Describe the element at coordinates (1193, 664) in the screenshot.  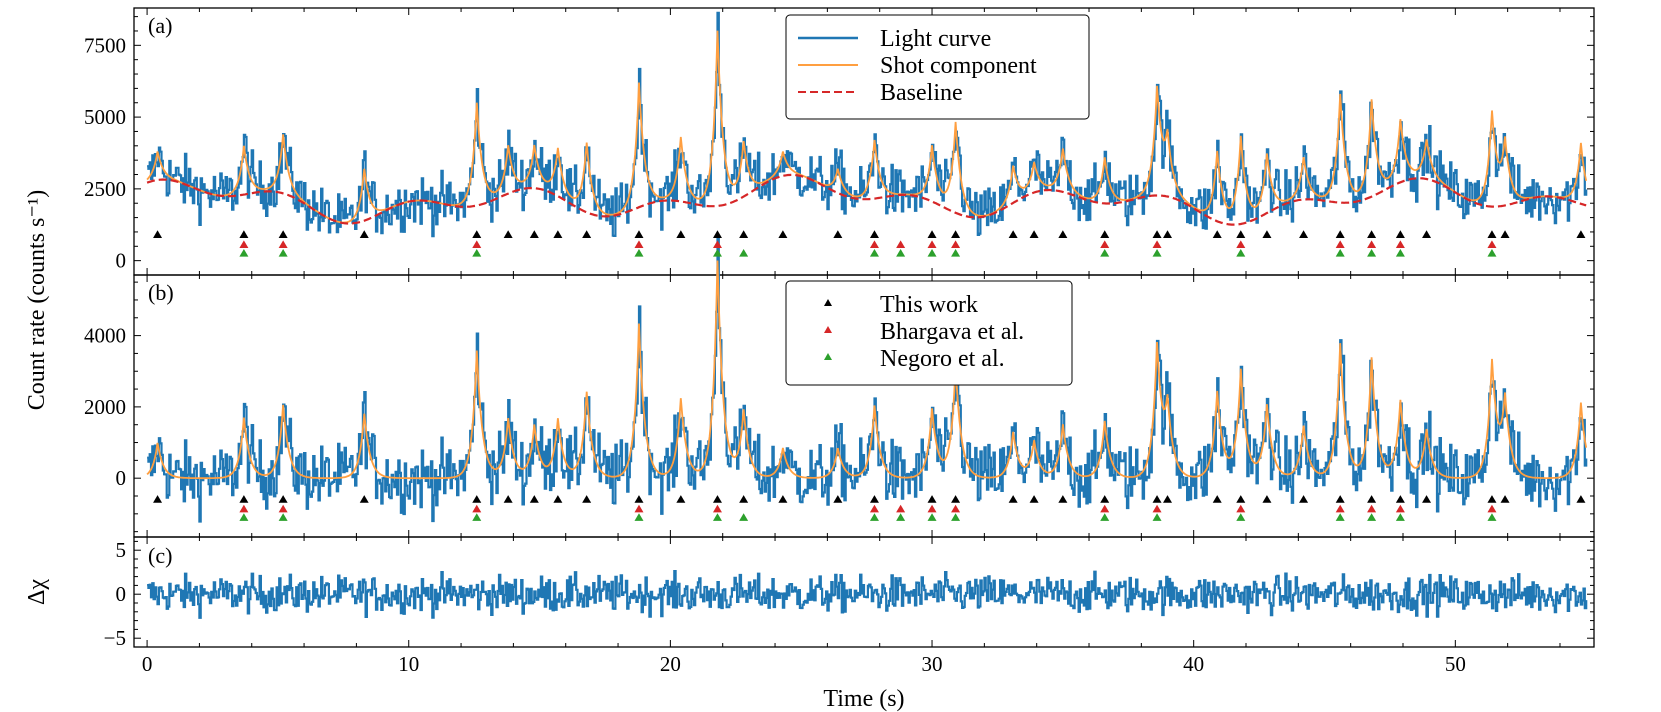
I see `x-tick-label: 40` at that location.